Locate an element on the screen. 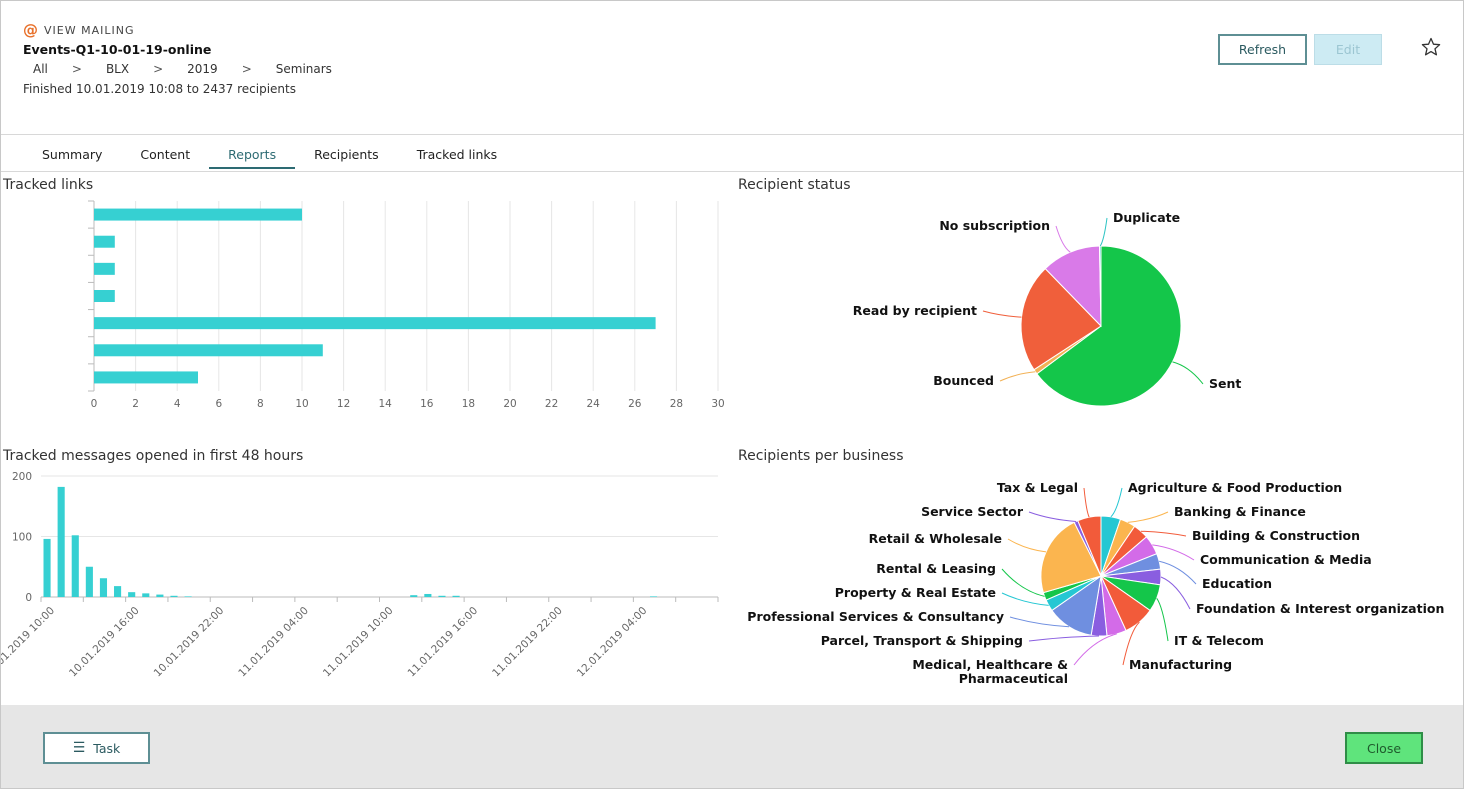  breadcrumb-seminars: Seminars is located at coordinates (303, 69).